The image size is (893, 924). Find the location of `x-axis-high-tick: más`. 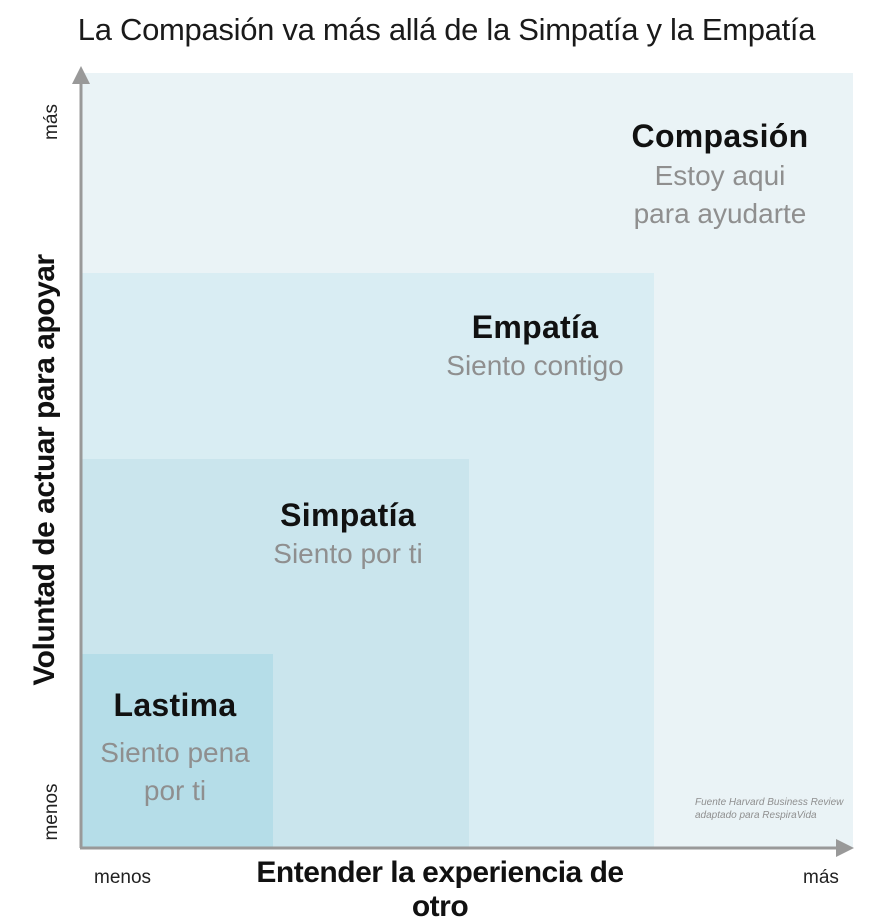

x-axis-high-tick: más is located at coordinates (821, 877).